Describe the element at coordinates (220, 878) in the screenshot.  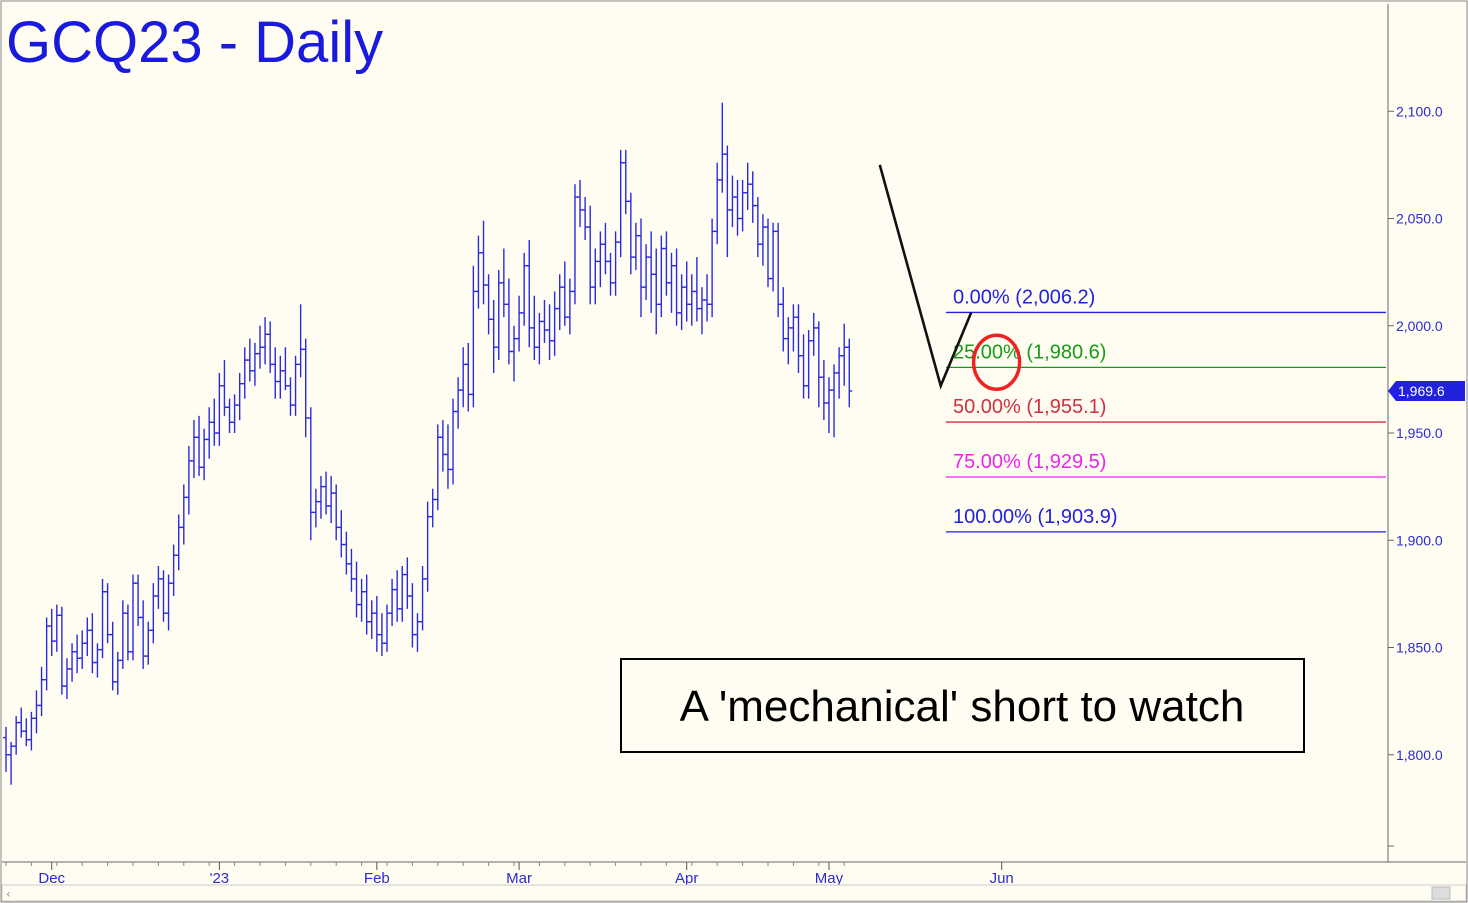
I see `x-tick-label: '23` at that location.